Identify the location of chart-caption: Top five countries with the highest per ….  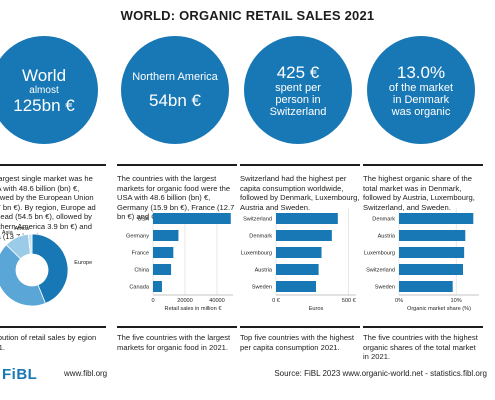
(297, 342).